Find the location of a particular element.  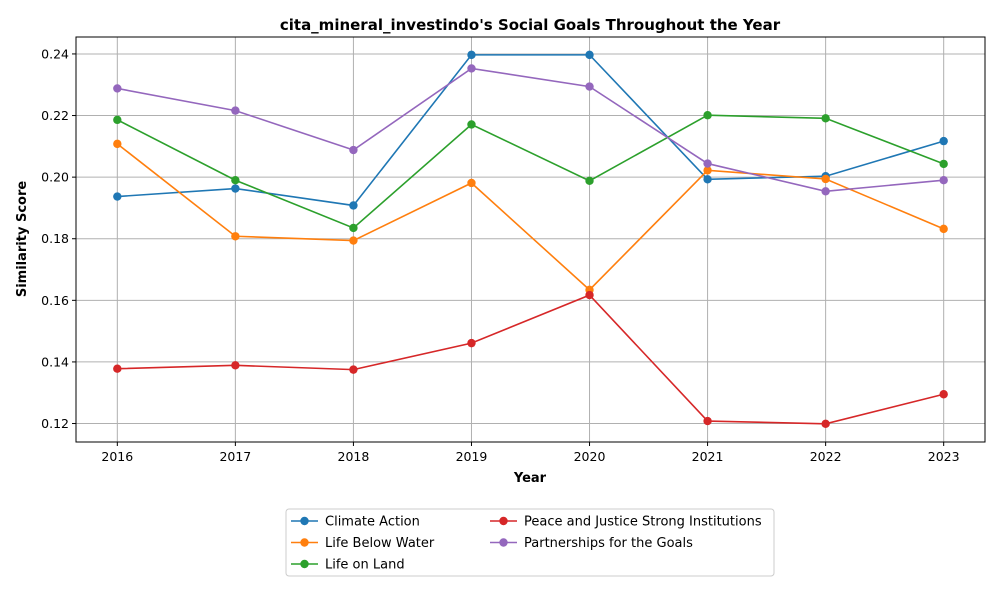

x-tick-label: 2022 is located at coordinates (826, 456).